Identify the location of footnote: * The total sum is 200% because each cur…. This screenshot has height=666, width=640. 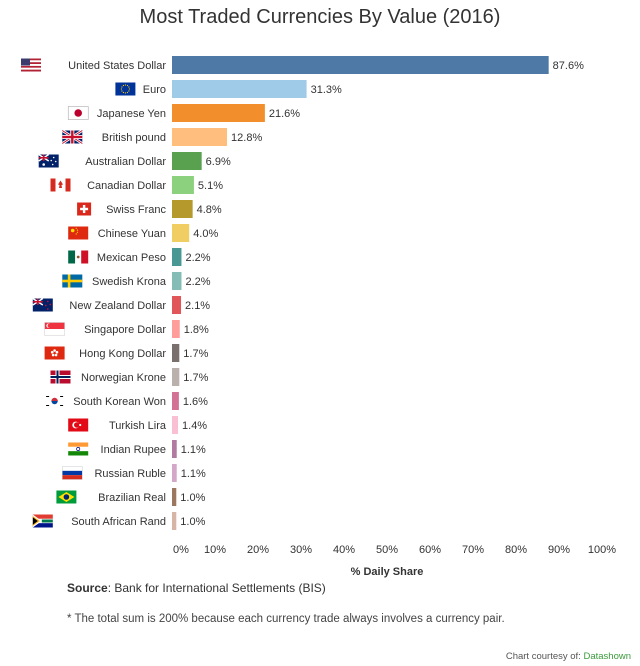
(286, 619).